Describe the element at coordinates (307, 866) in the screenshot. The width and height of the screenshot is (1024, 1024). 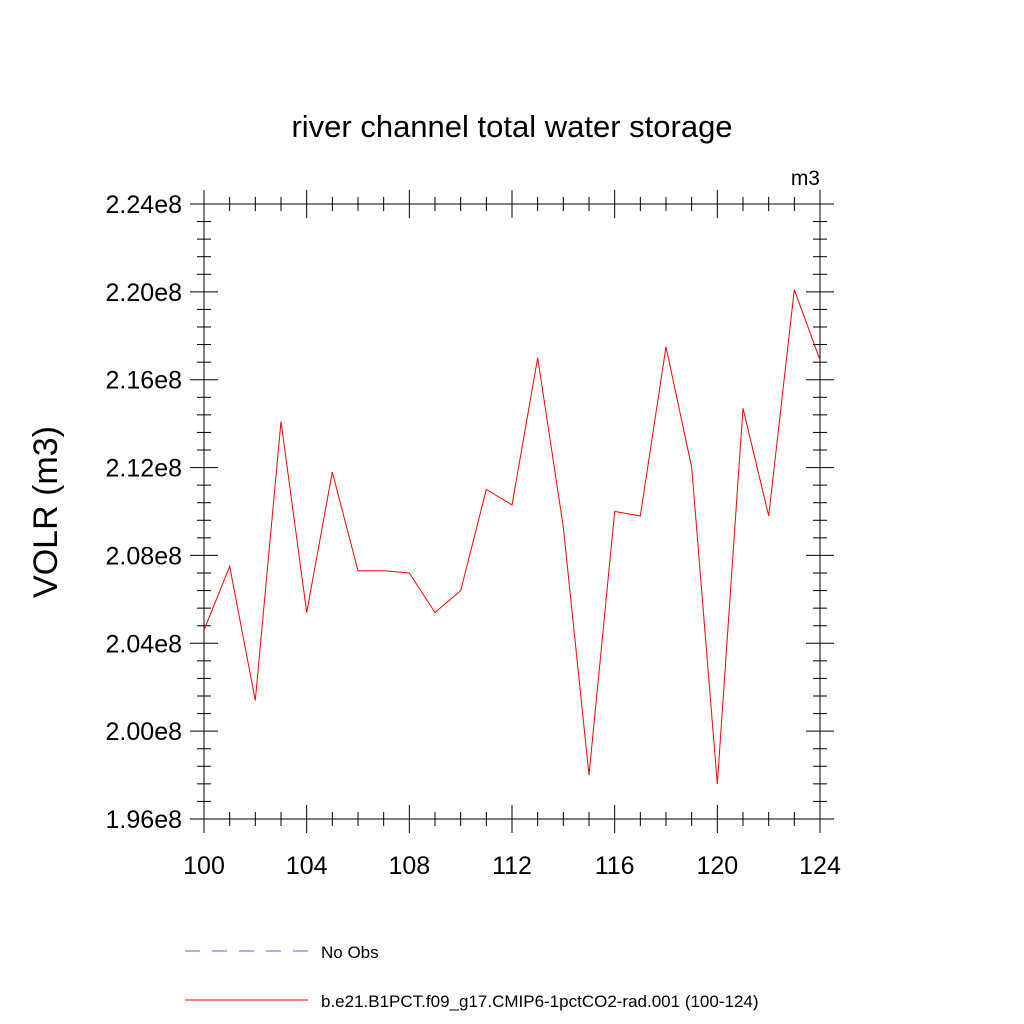
I see `x-tick-label: 104` at that location.